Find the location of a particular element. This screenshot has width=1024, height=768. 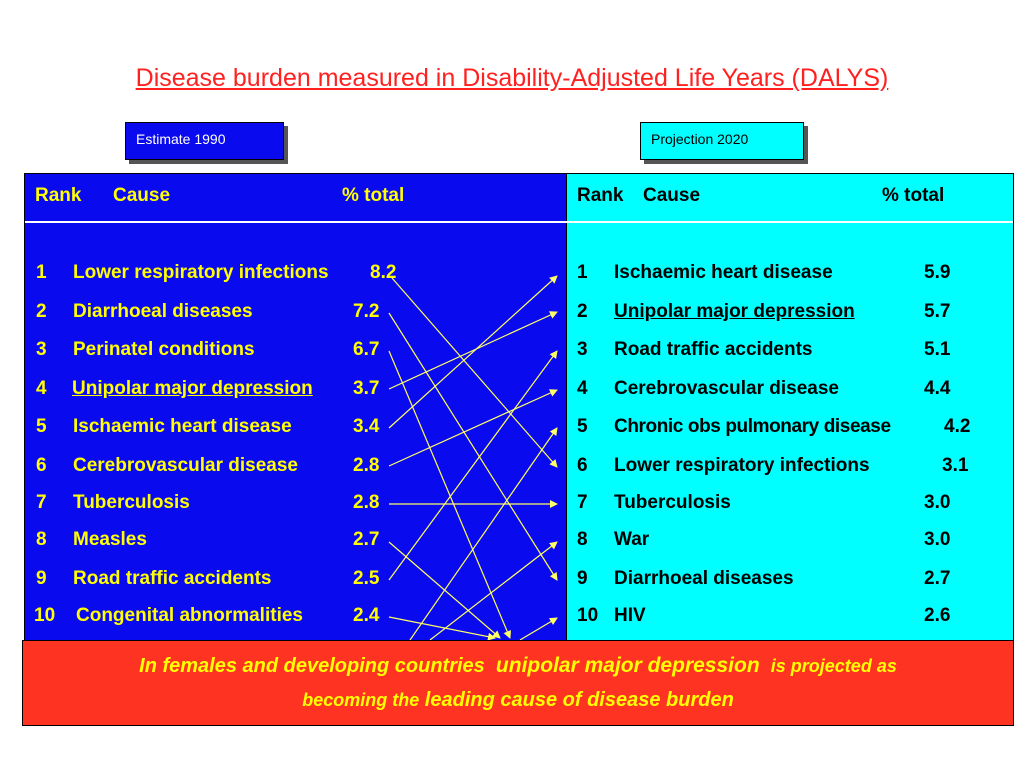

left-rank: 7 is located at coordinates (41, 502).